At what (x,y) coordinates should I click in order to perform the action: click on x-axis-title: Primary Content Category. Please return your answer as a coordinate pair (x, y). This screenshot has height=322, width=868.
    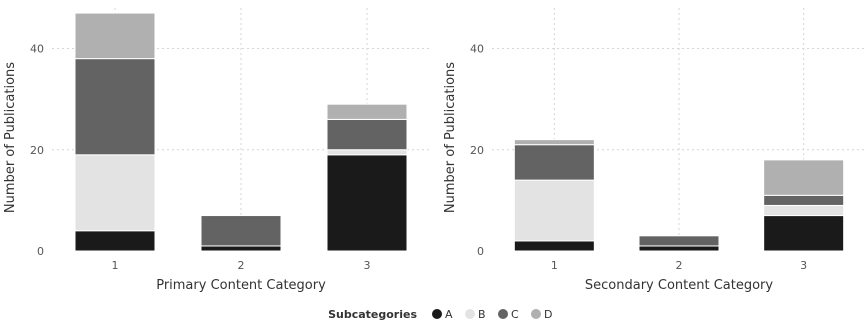
    Looking at the image, I should click on (241, 285).